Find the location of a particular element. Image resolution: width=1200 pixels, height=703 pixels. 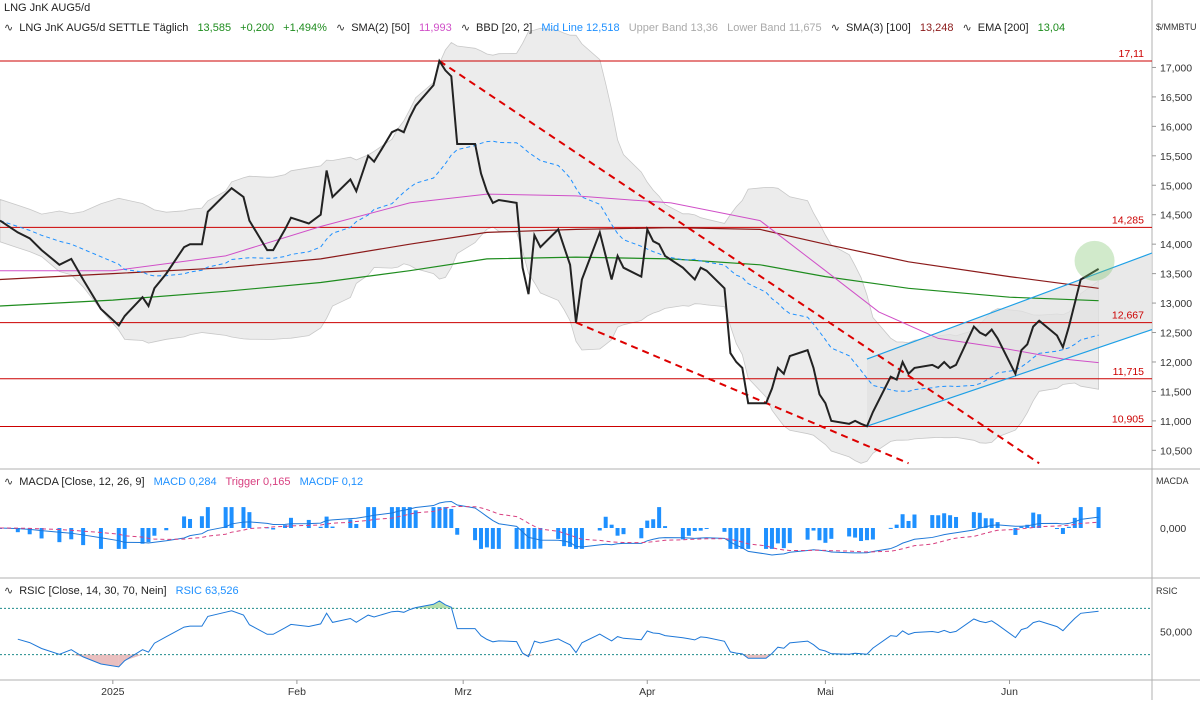

downtrend-line-lower is located at coordinates (742, 393).